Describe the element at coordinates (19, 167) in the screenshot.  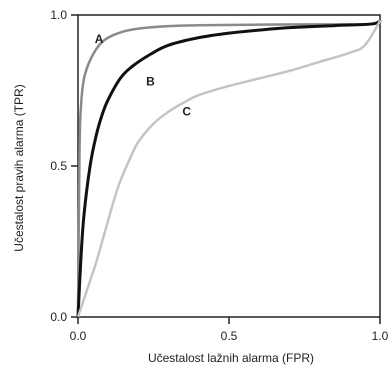
I see `y-axis-label: Učestalost pravih alarma (TPR)` at that location.